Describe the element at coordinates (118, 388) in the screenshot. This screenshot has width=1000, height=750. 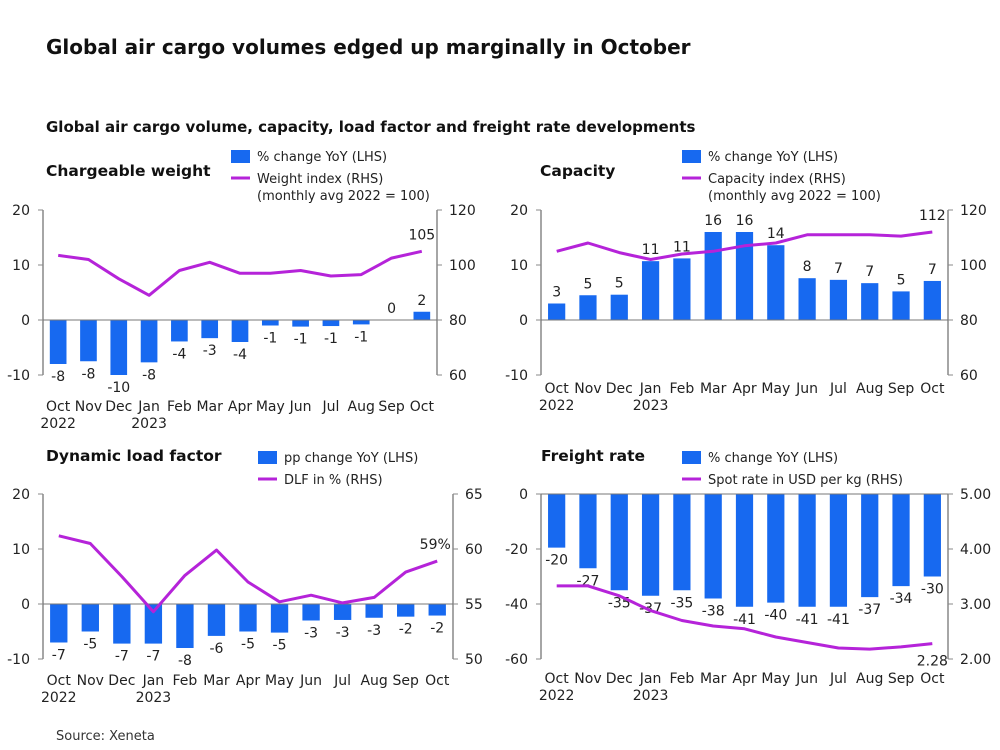
I see `bar-data-label: -10` at that location.